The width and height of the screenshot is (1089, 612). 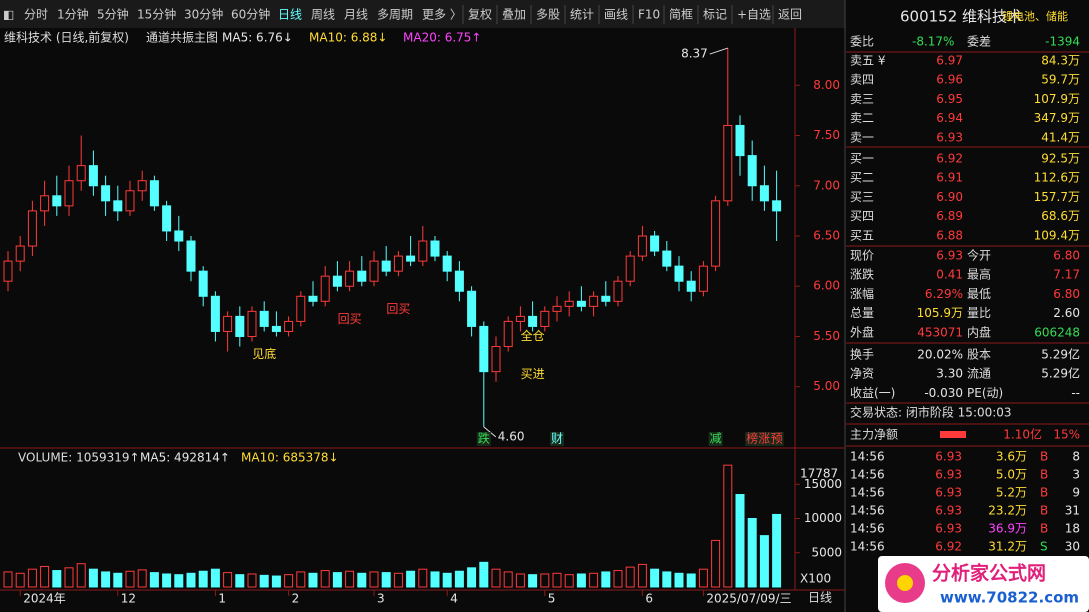 I want to click on book-price: 6.96, so click(x=949, y=80).